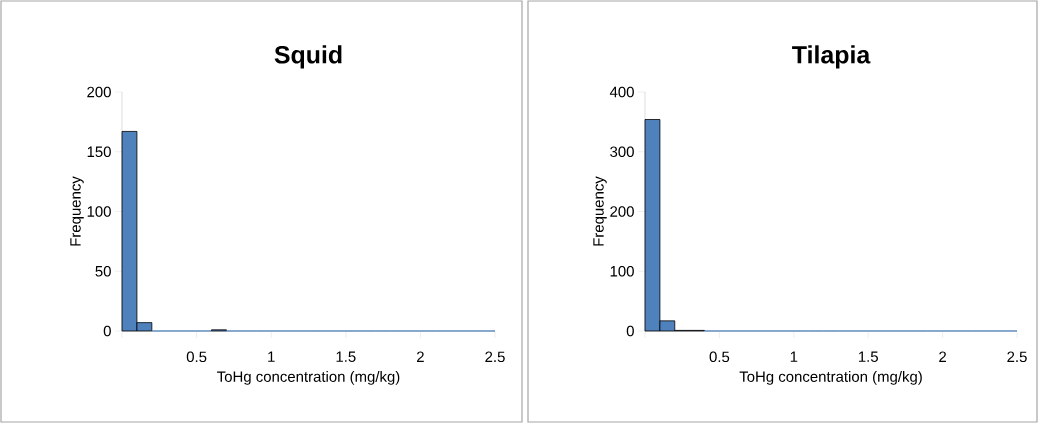 This screenshot has height=423, width=1038. I want to click on chart-title: Tilapia, so click(831, 57).